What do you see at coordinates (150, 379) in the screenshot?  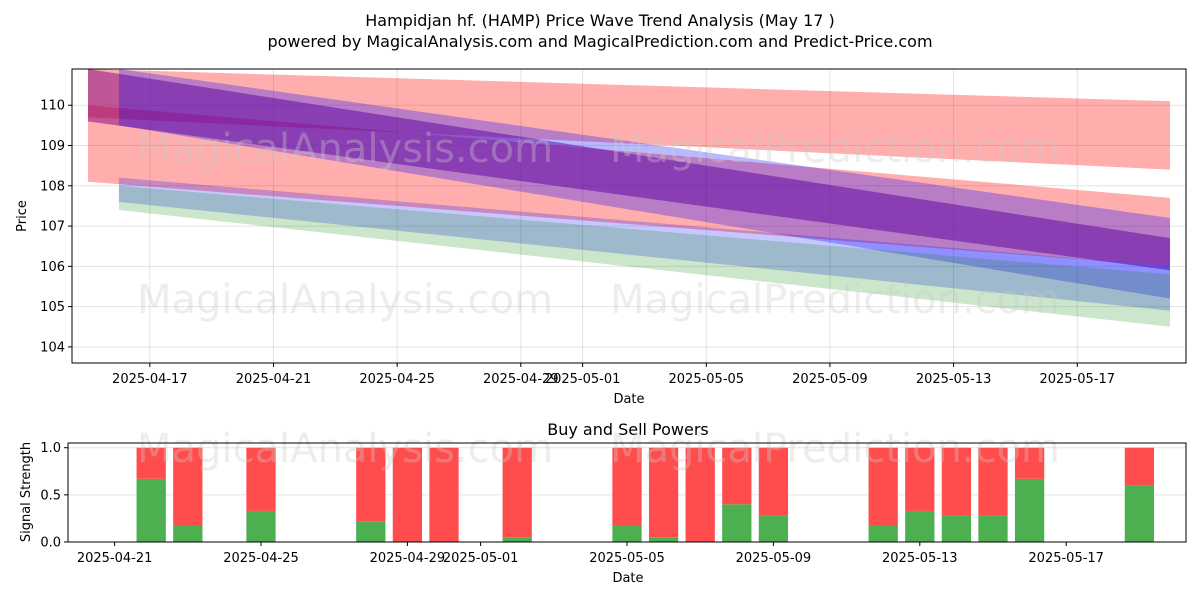 I see `price-xtick-label: 2025-04-17` at bounding box center [150, 379].